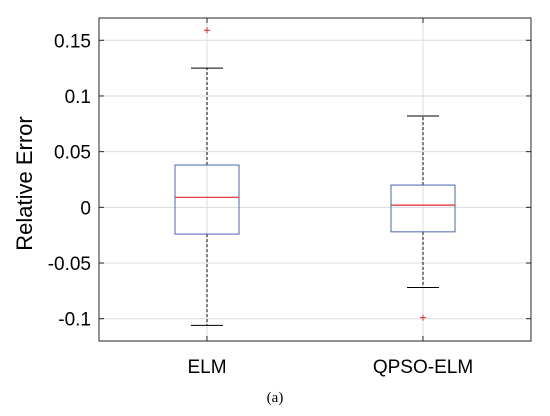 The width and height of the screenshot is (550, 416). I want to click on x-tick-label: QPSO-ELM, so click(423, 367).